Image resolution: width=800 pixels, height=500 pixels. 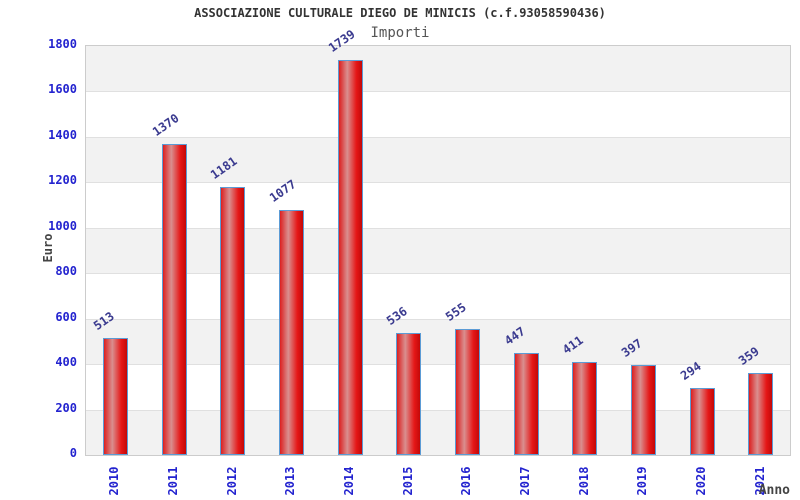 I want to click on y-tick-label: 1800, so click(x=62, y=44).